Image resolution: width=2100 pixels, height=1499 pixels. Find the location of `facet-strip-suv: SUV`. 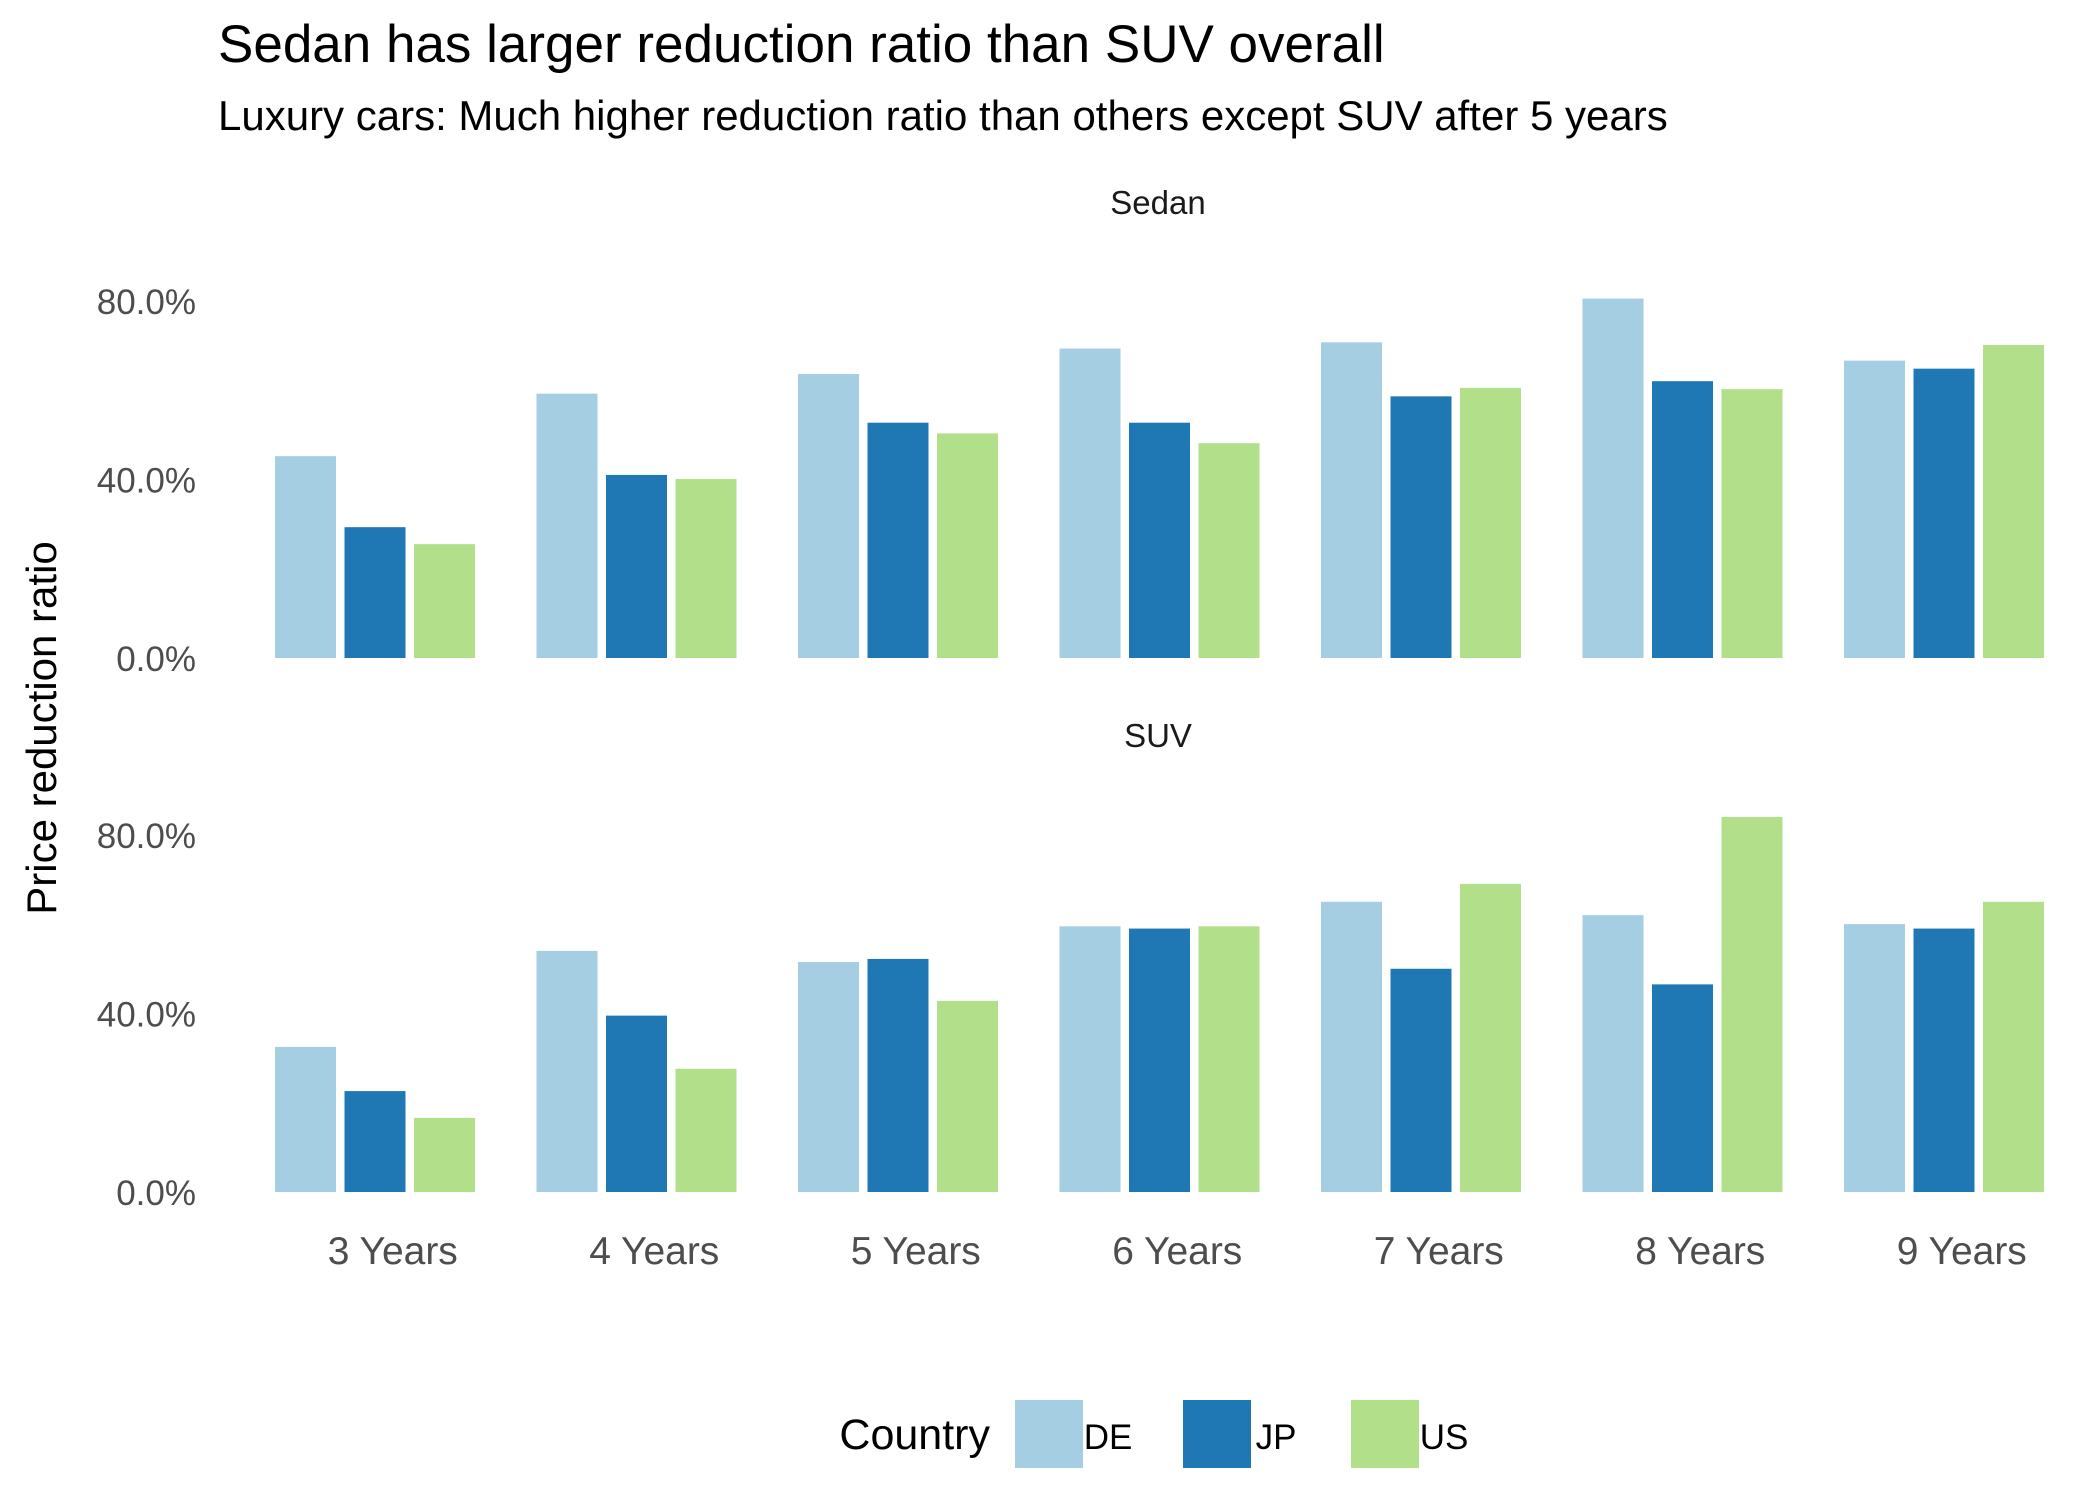

facet-strip-suv: SUV is located at coordinates (1158, 735).